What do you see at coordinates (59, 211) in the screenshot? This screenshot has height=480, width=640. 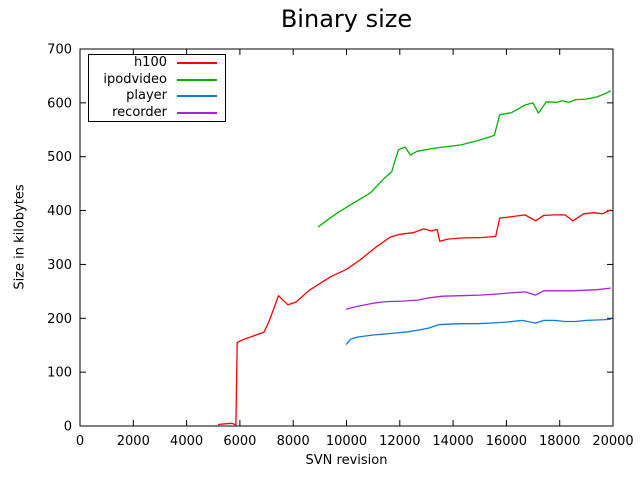 I see `y-tick-label: 400` at bounding box center [59, 211].